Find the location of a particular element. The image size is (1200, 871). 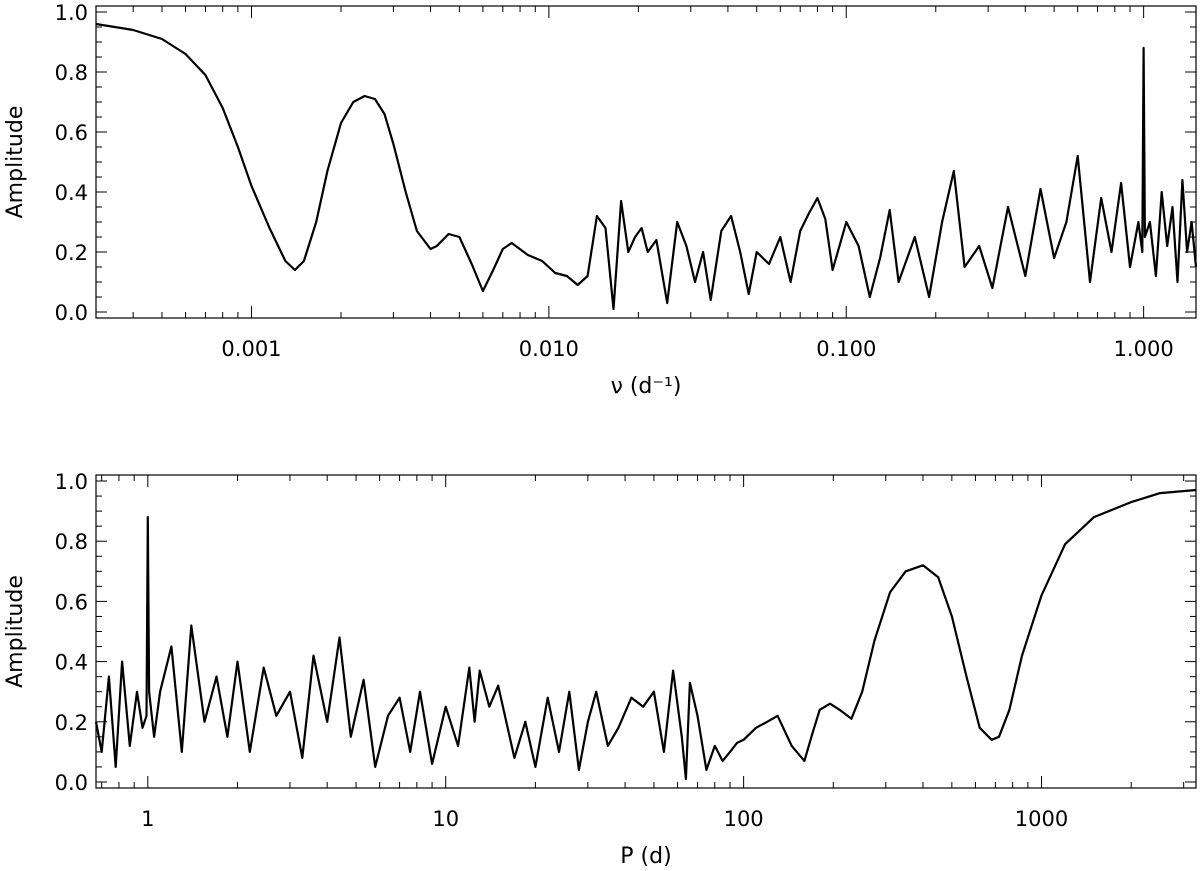

x-axis-label: P (d) is located at coordinates (645, 856).